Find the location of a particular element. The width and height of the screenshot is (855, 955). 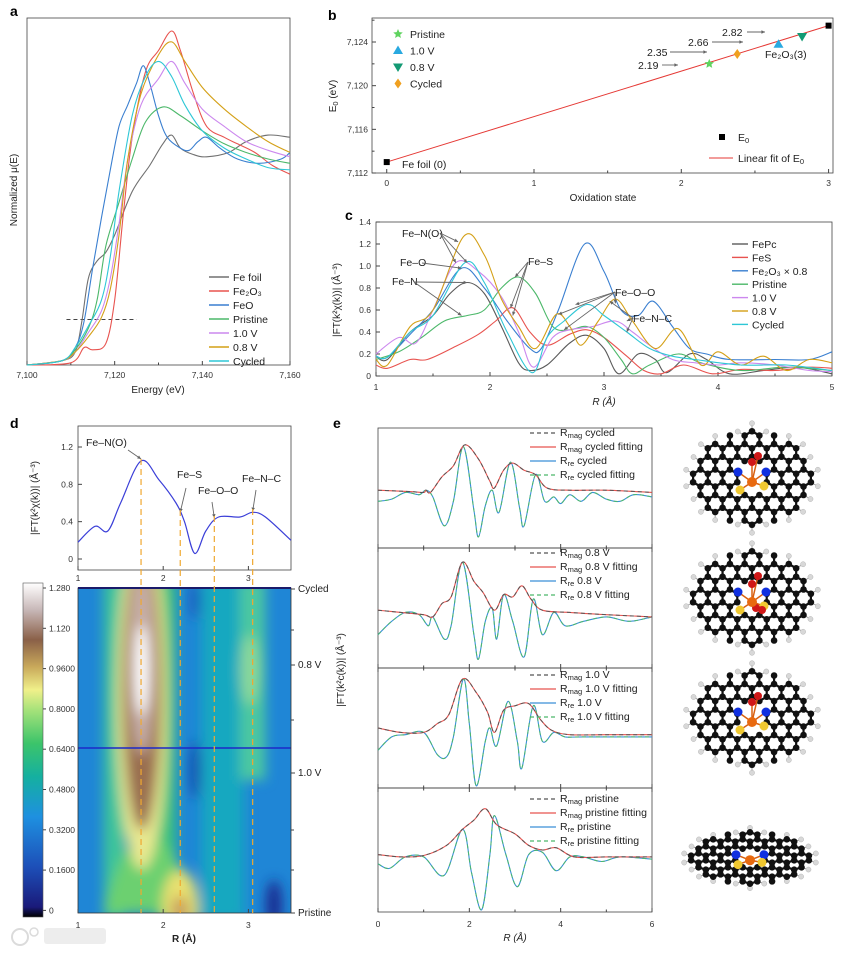

mag-data-line is located at coordinates (515, 469).